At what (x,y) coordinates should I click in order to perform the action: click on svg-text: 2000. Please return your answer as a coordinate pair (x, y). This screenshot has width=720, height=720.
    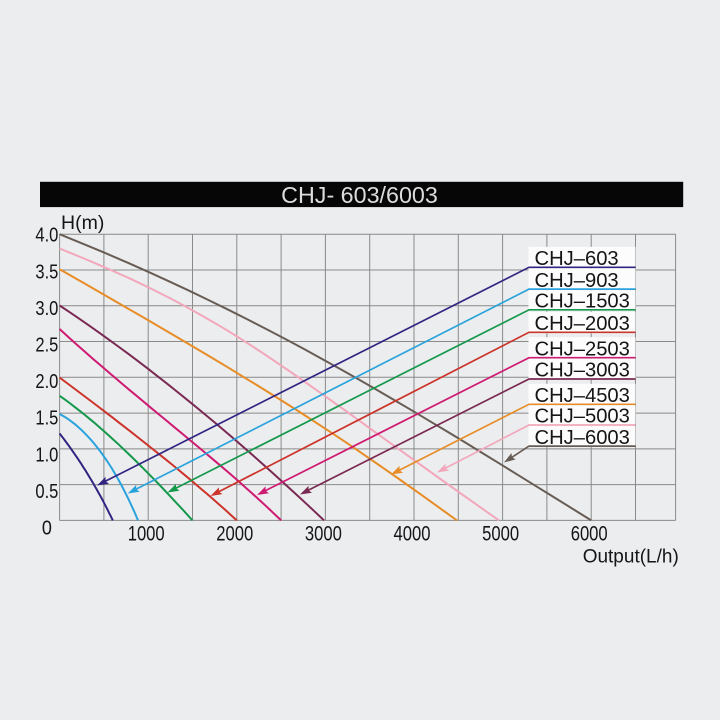
    Looking at the image, I should click on (234, 534).